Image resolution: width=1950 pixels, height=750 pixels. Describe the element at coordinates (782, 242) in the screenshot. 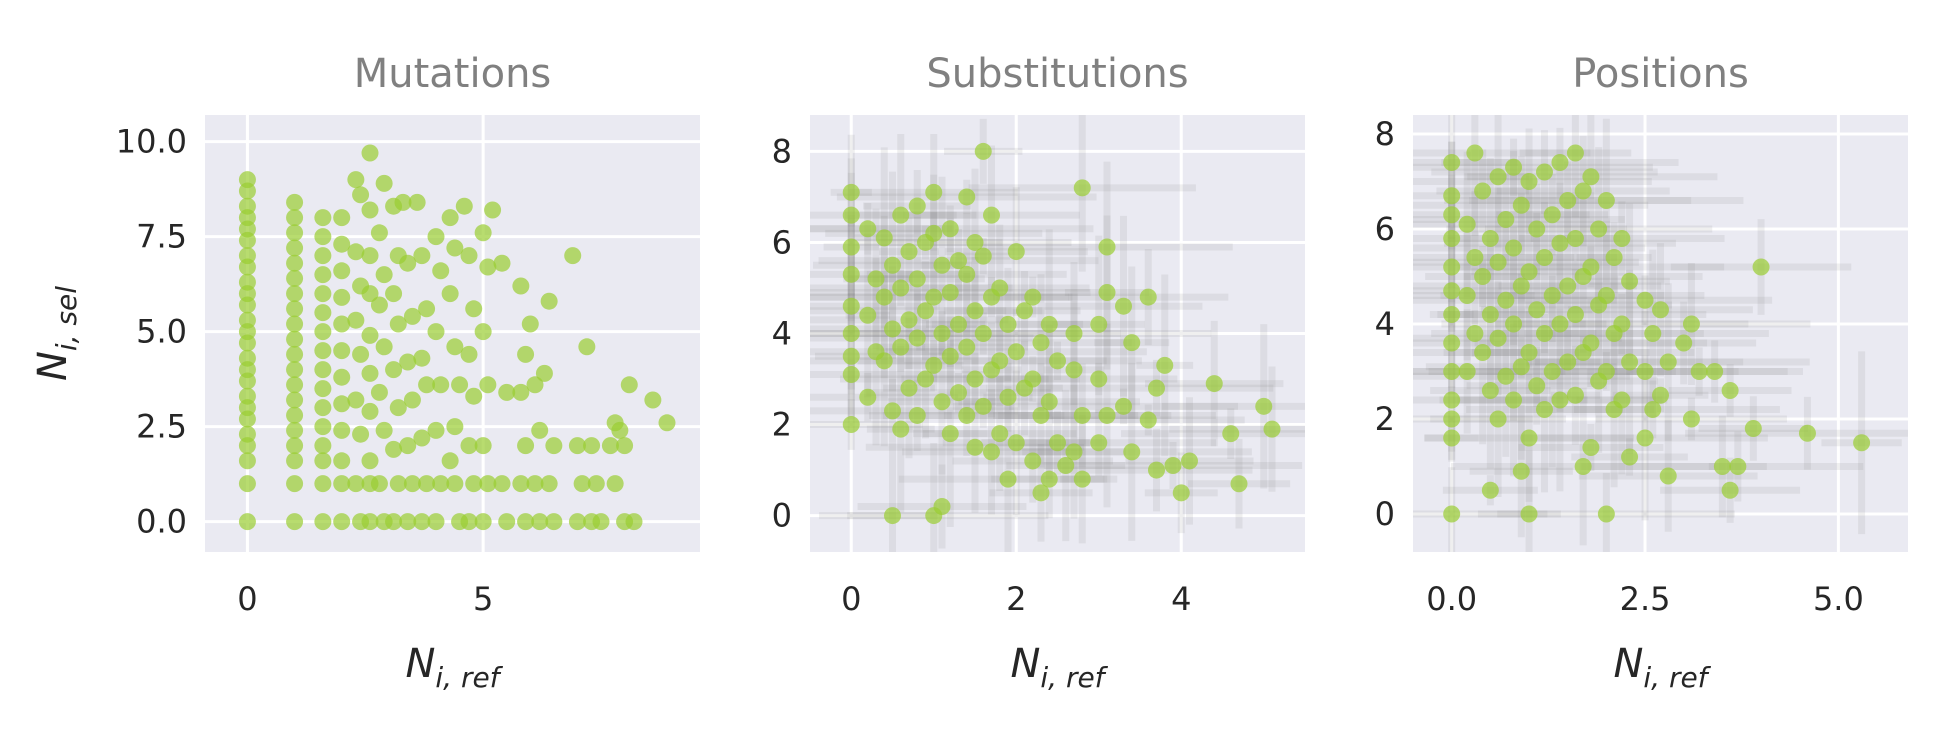

I see `y-tick-label: 6` at that location.